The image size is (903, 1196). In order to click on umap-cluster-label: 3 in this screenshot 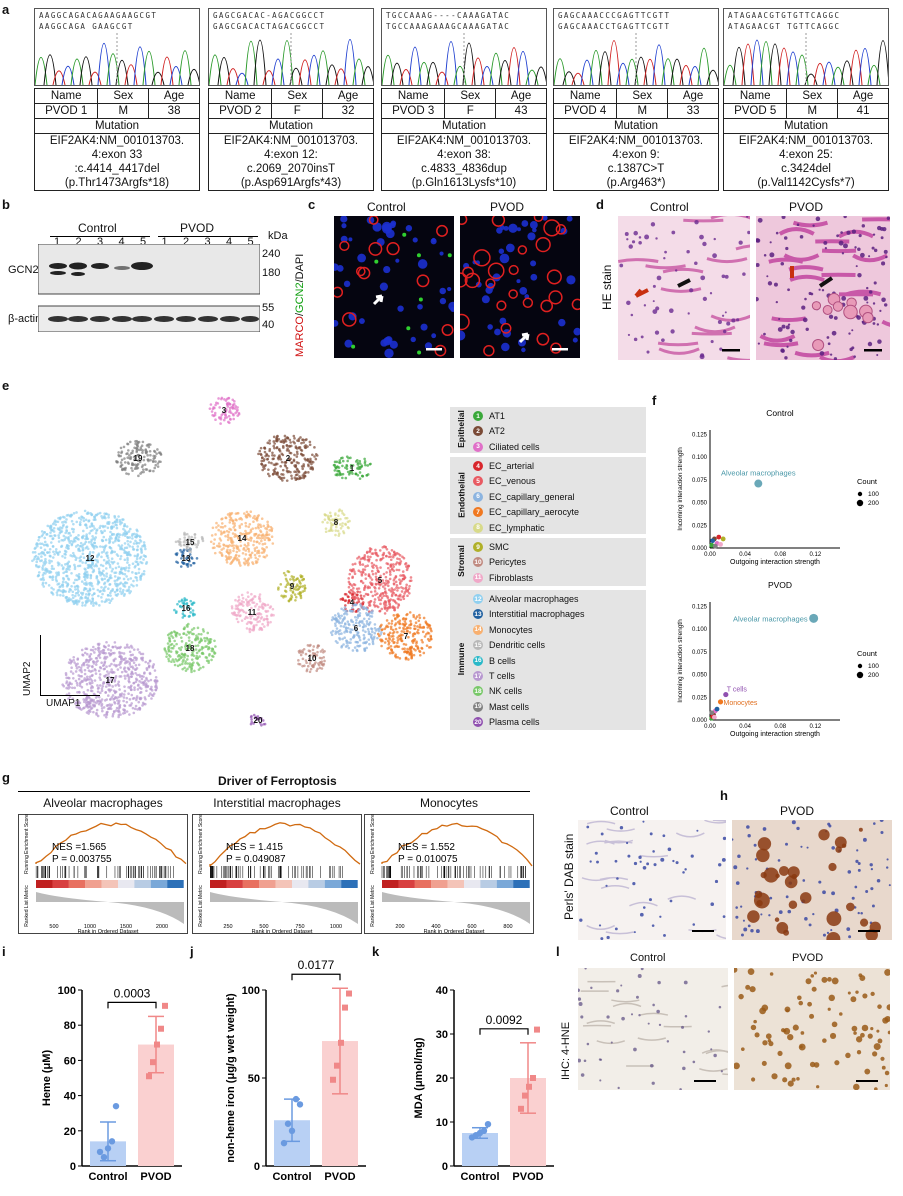, I will do `click(224, 410)`.